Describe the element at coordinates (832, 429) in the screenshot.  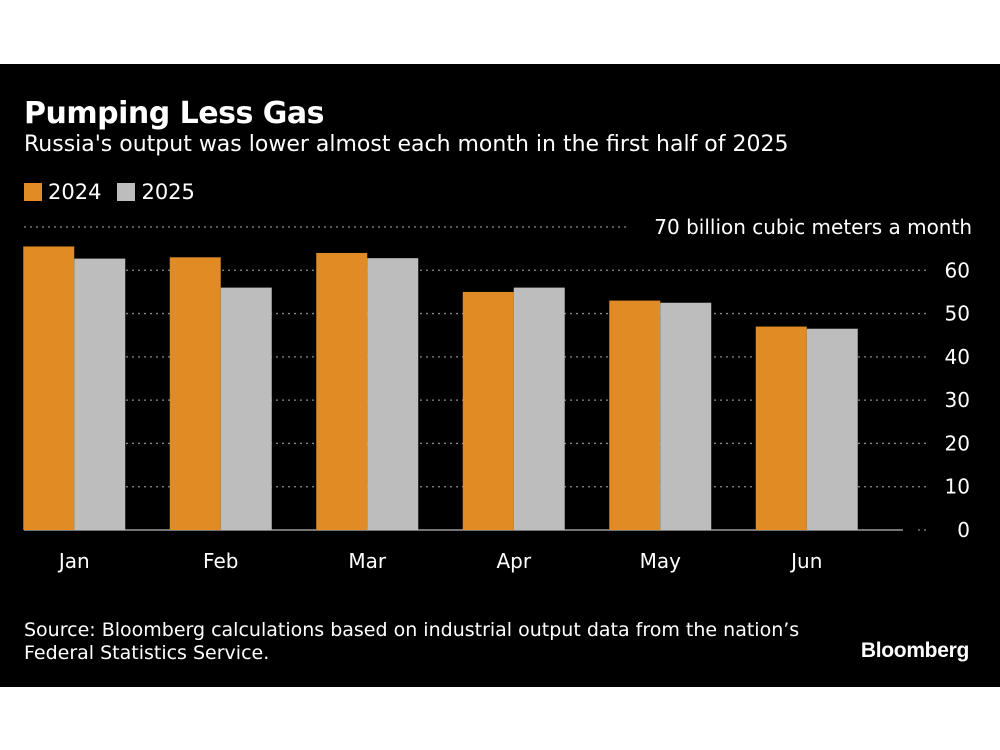
I see `bar-2025-jun` at that location.